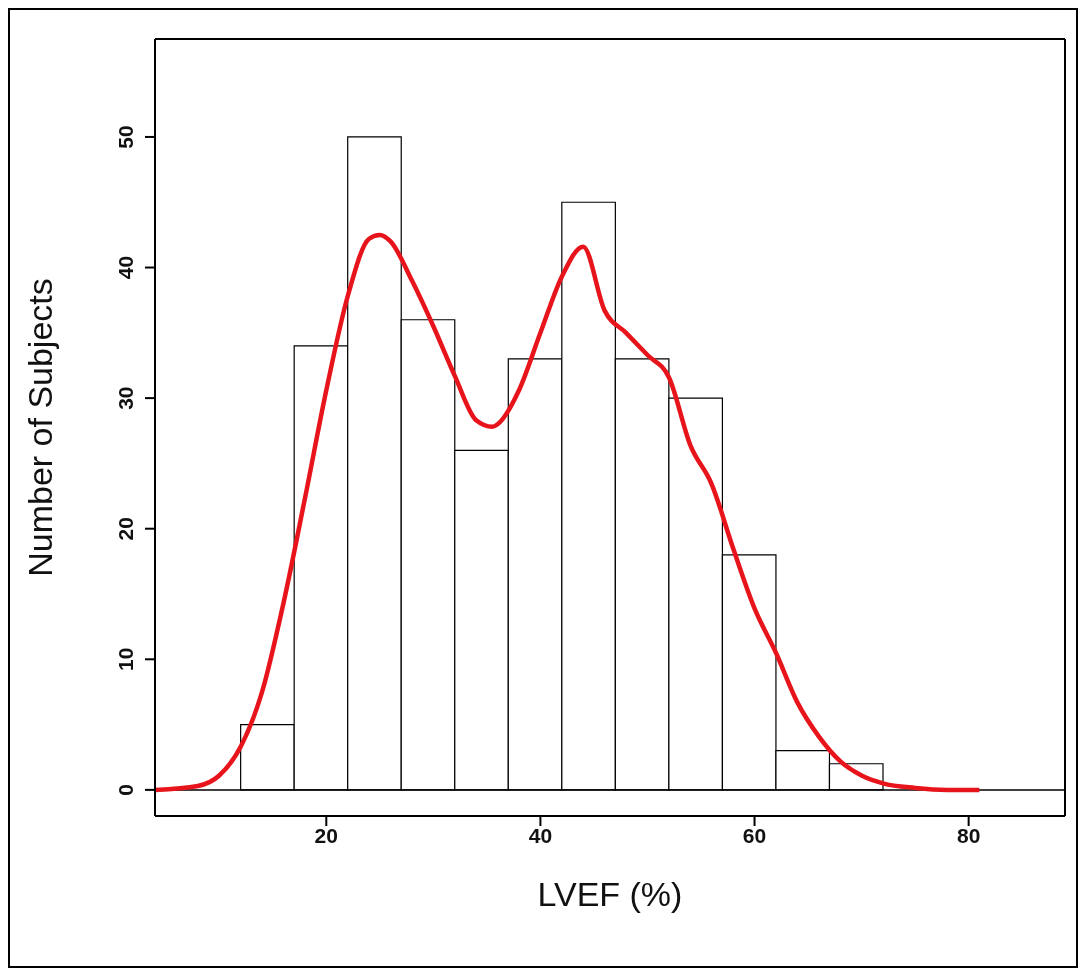  I want to click on y-tick-label: 30, so click(125, 398).